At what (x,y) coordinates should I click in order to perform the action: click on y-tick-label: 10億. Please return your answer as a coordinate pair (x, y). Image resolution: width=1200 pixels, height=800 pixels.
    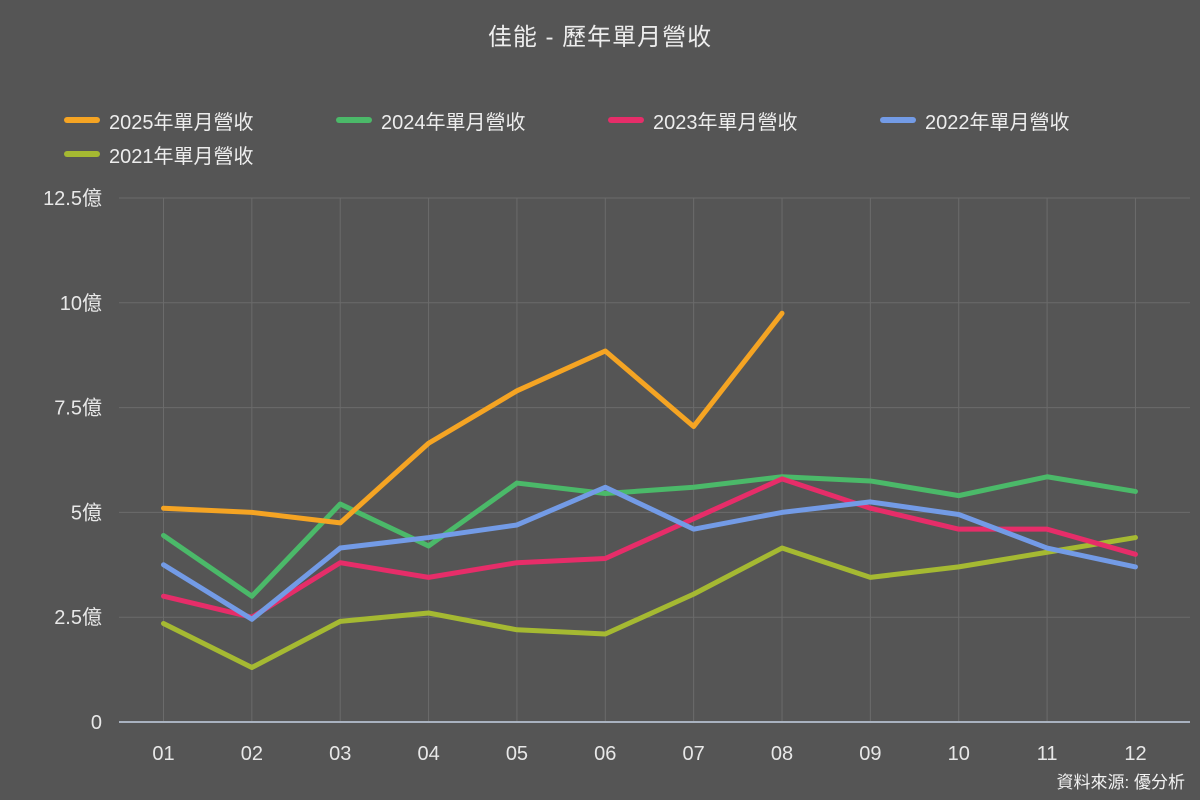
    Looking at the image, I should click on (81, 303).